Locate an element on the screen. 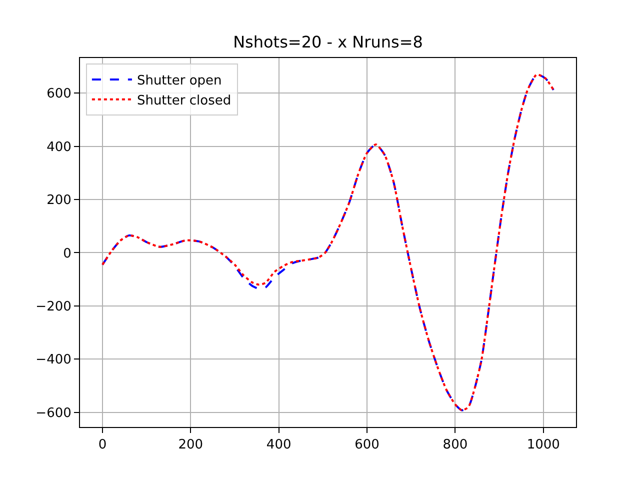  legend-label: Shutter closed is located at coordinates (184, 100).